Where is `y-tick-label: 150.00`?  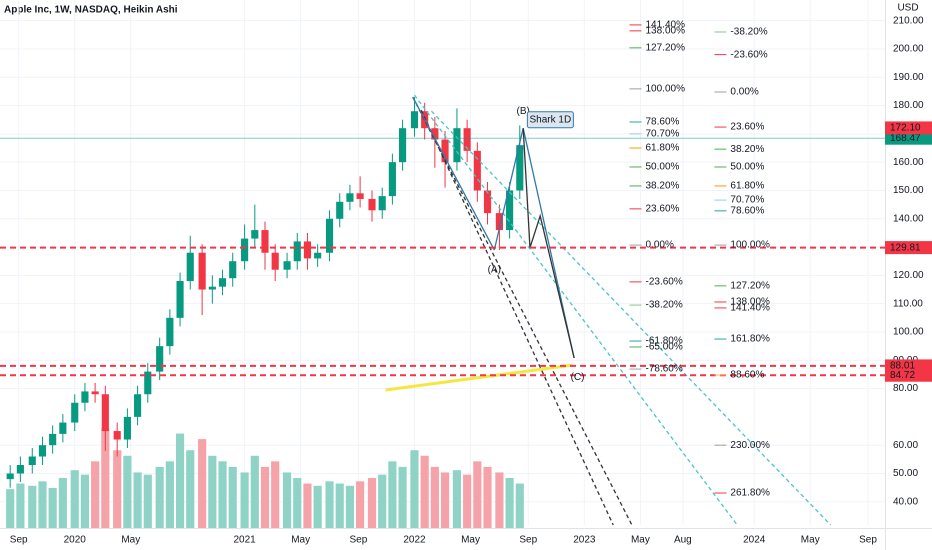
y-tick-label: 150.00 is located at coordinates (908, 190).